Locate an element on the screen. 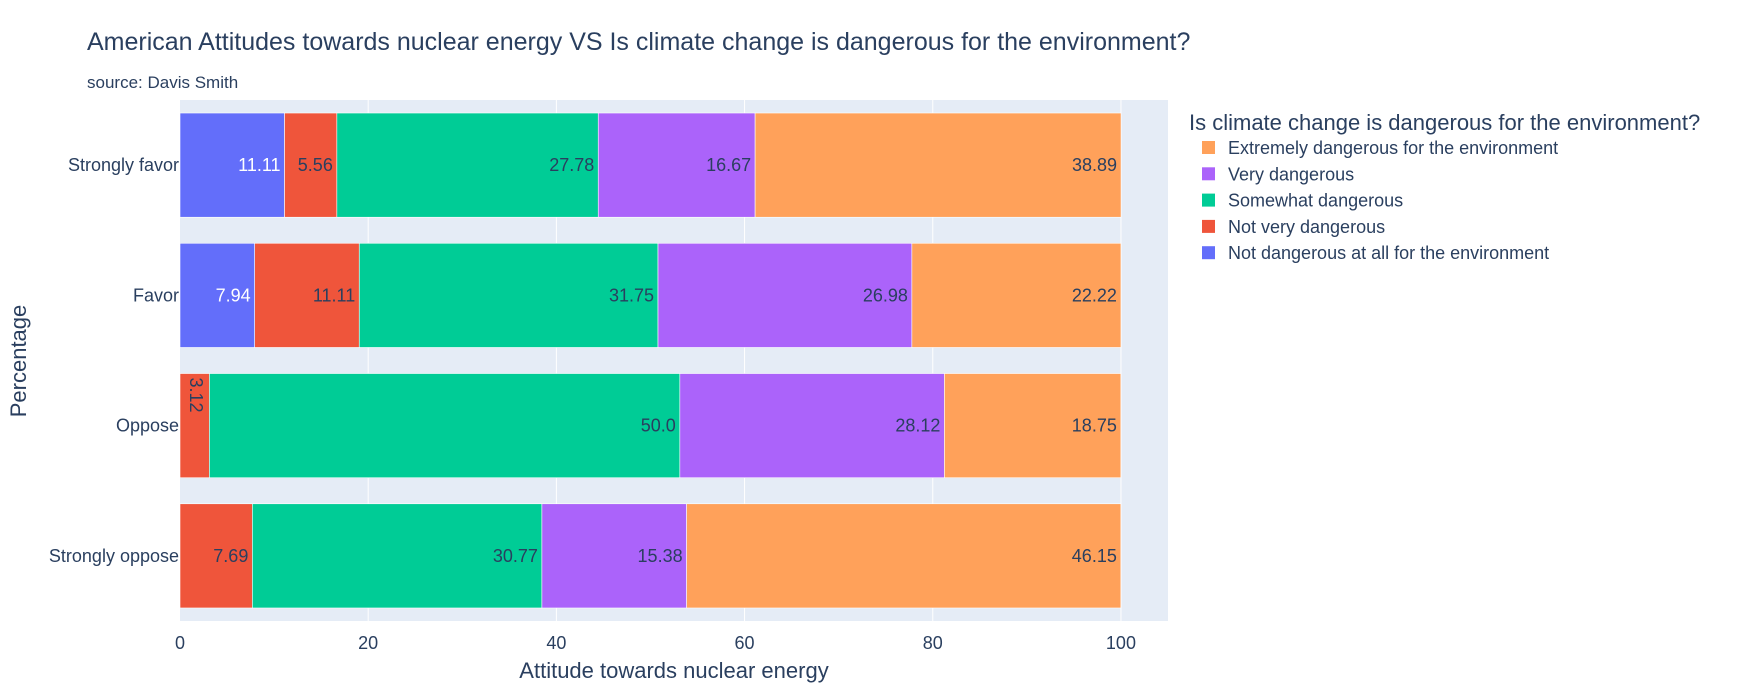 This screenshot has height=700, width=1740. bar-value-label: 30.77 is located at coordinates (515, 556).